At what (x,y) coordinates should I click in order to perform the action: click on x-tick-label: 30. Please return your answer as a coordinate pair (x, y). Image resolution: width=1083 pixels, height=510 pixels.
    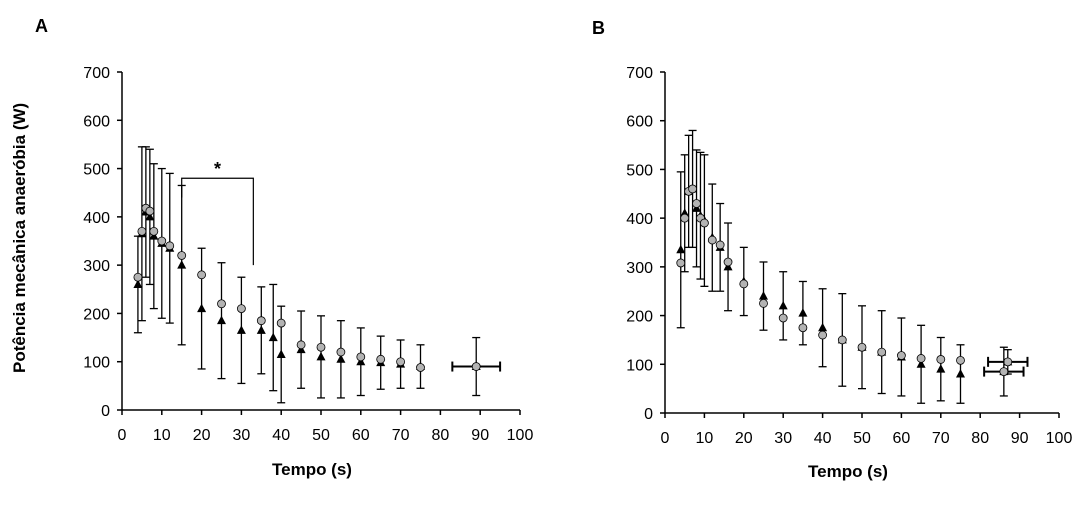
    Looking at the image, I should click on (783, 438).